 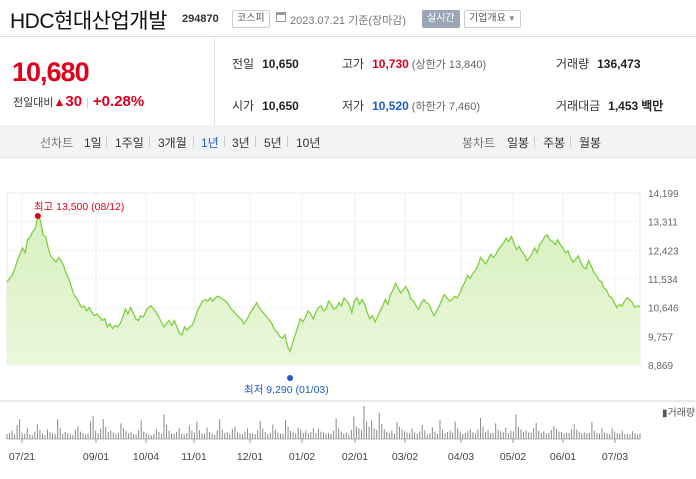 I want to click on stat-value: 1,453, so click(x=623, y=106).